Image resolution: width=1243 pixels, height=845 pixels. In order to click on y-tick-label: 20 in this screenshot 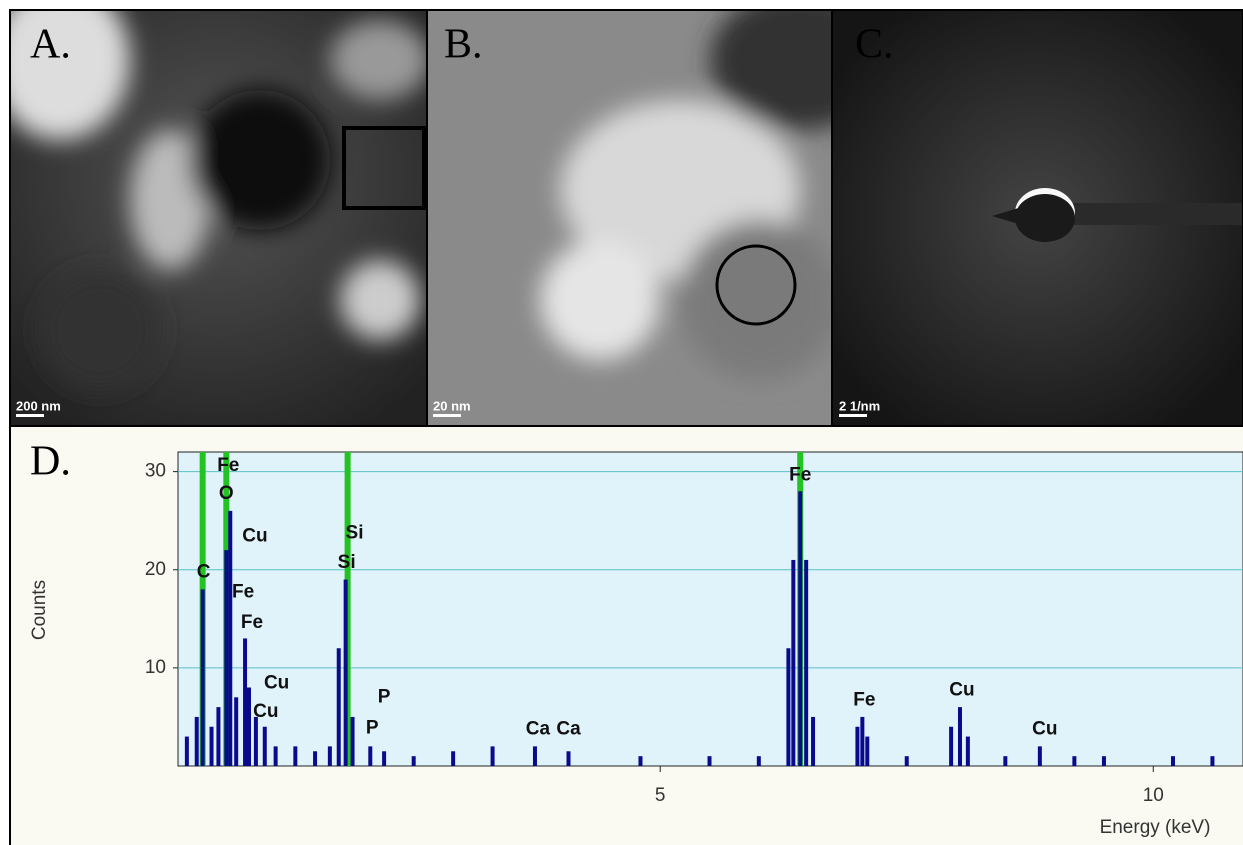, I will do `click(155, 569)`.